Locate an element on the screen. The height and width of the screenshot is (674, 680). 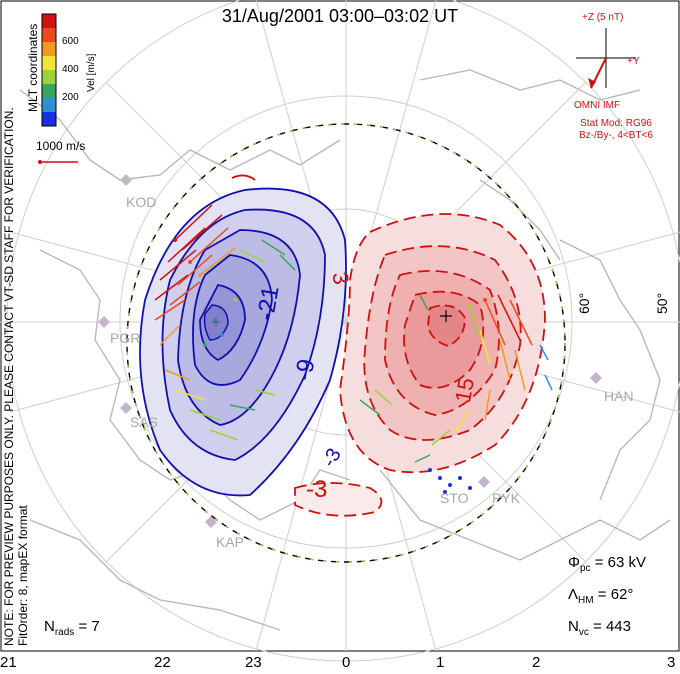
contour-label-neg9: -9 is located at coordinates (305, 369).